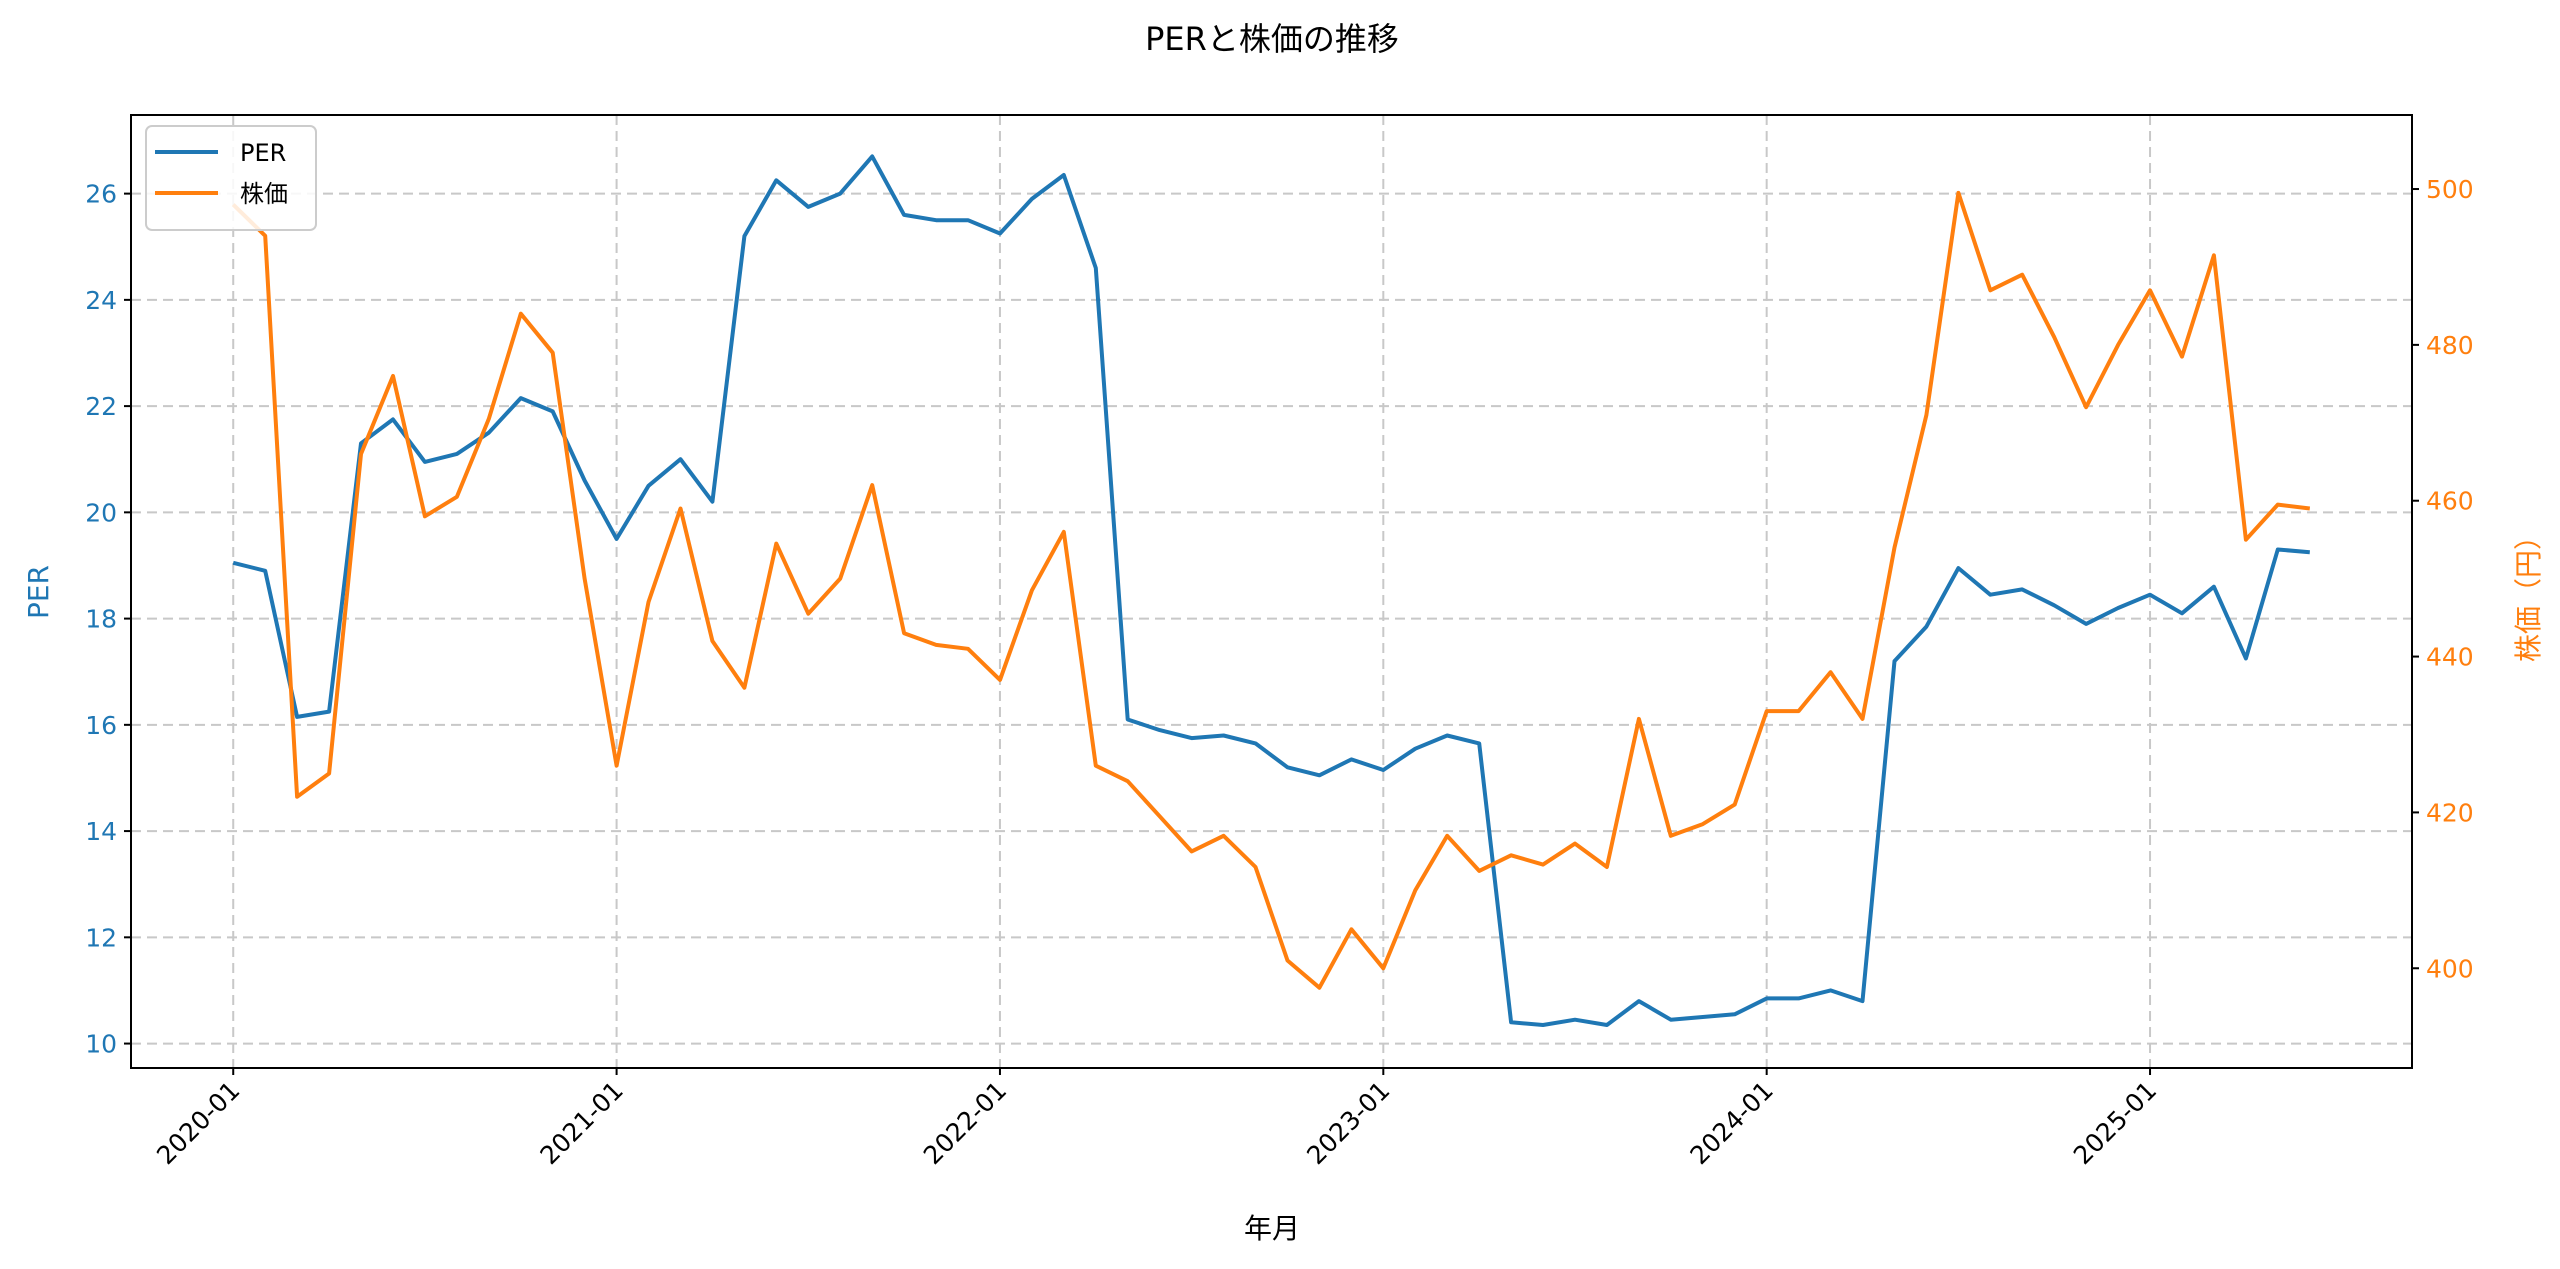 The height and width of the screenshot is (1269, 2560). What do you see at coordinates (101, 831) in the screenshot?
I see `y-tick-label-left: 14` at bounding box center [101, 831].